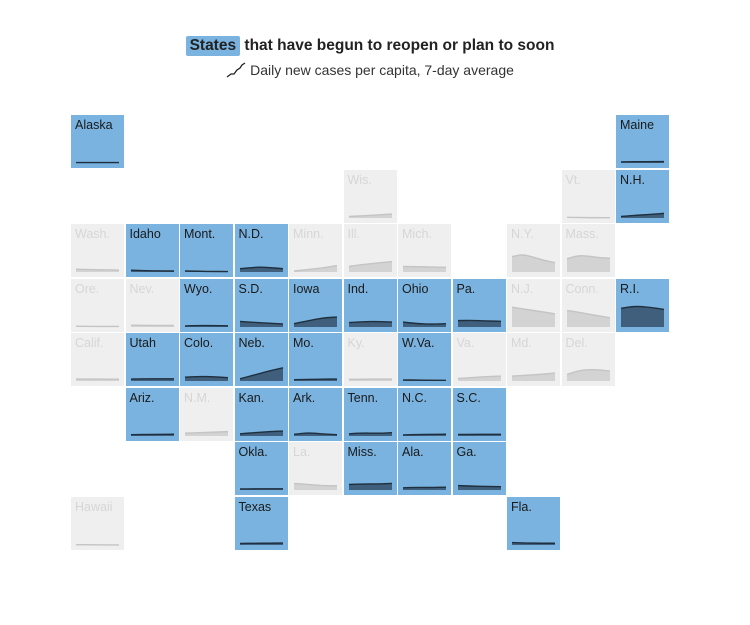 This screenshot has width=750, height=625. What do you see at coordinates (94, 506) in the screenshot?
I see `state-label: Hawaii` at bounding box center [94, 506].